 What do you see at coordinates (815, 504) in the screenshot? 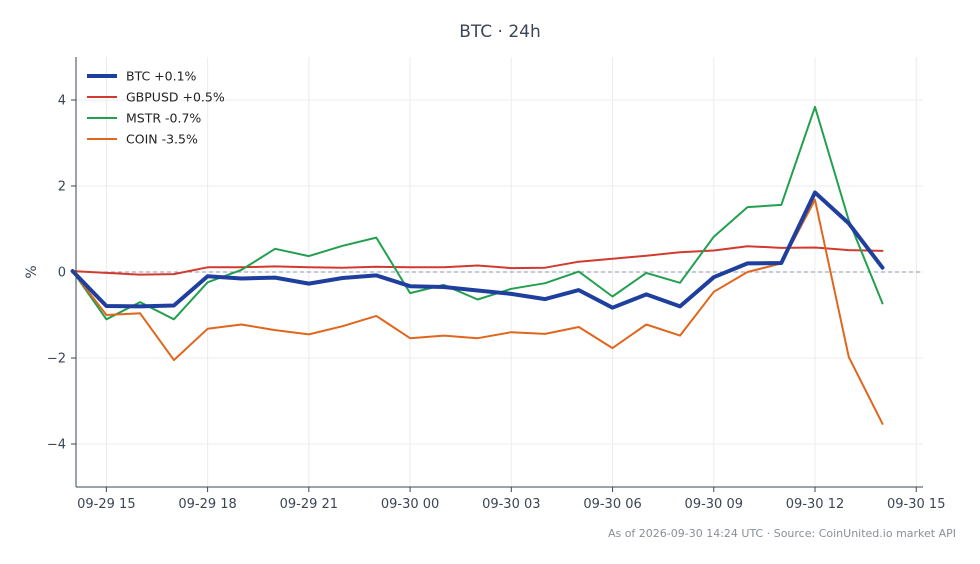
I see `x-tick-label: 09-30 12` at bounding box center [815, 504].